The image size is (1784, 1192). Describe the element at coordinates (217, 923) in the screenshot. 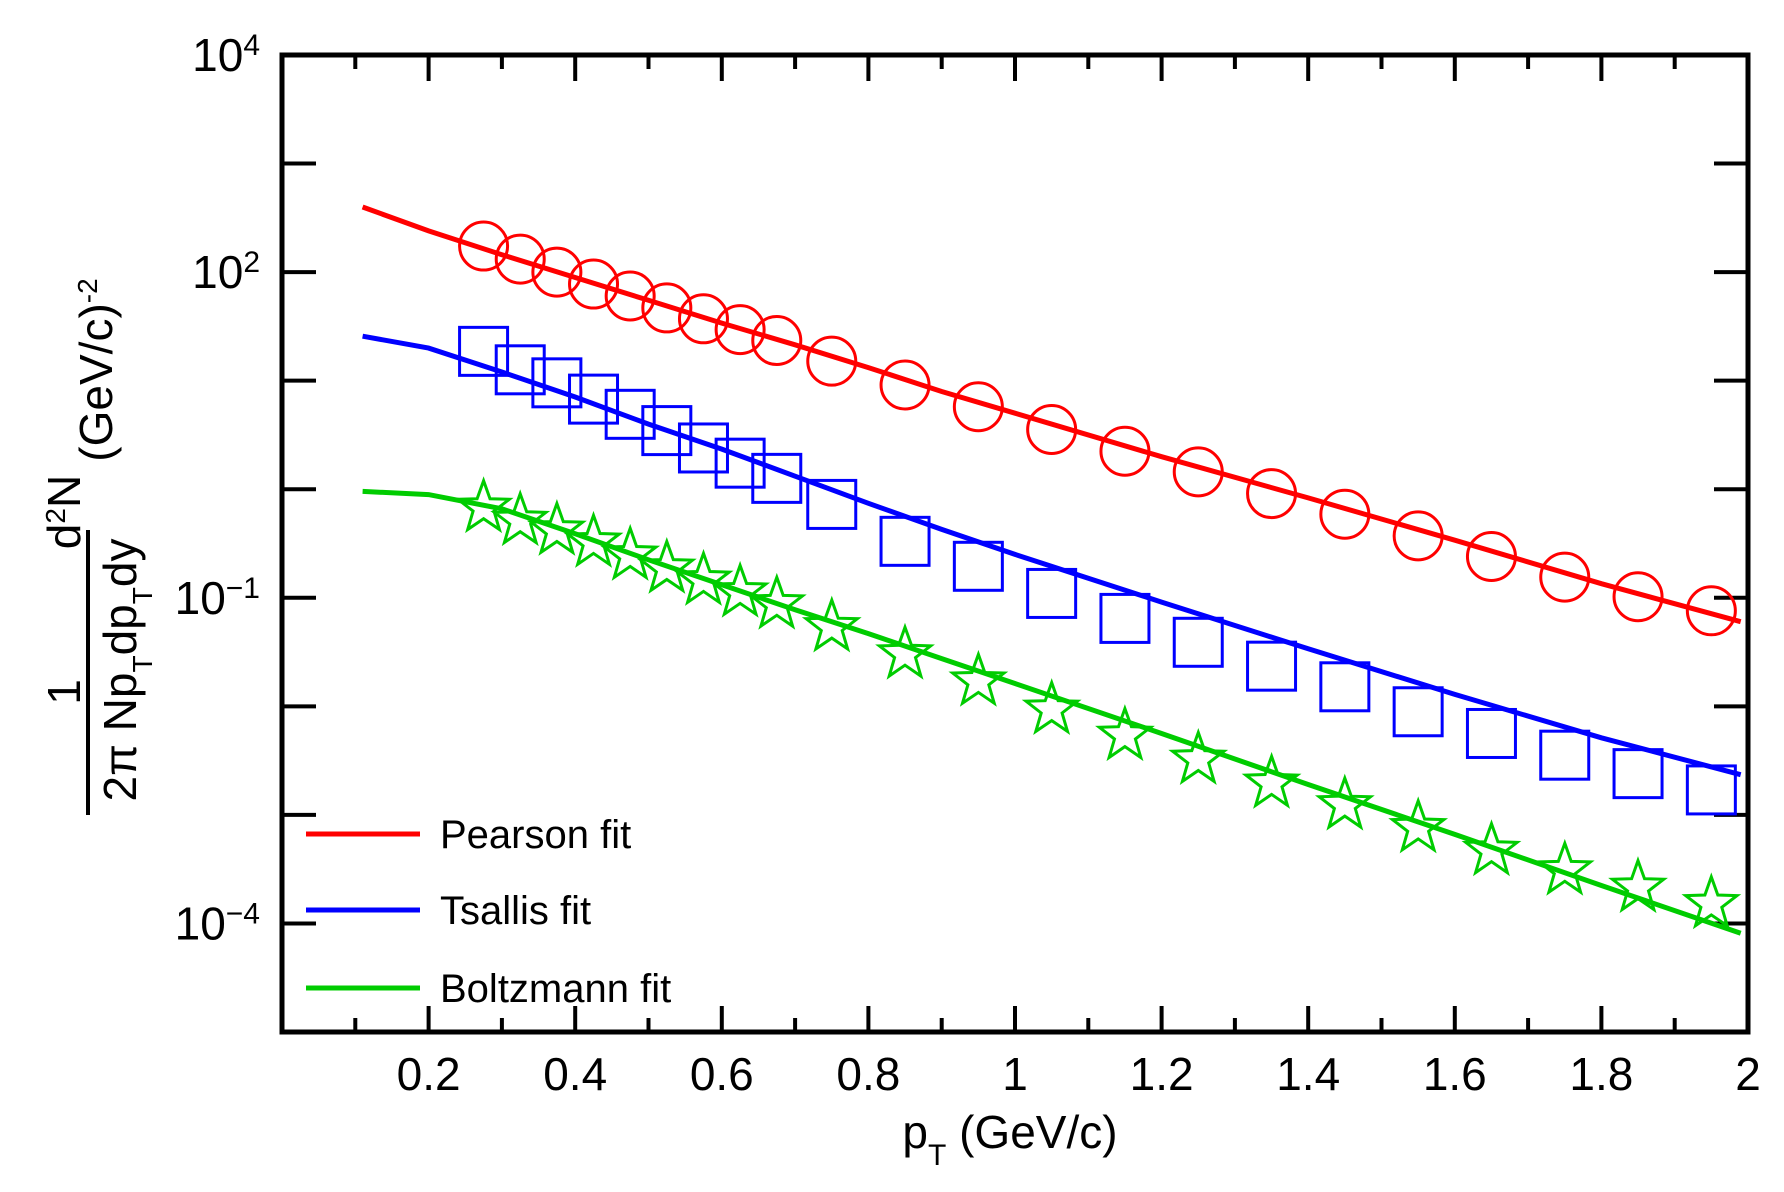

I see `y-tick-label: 10⁻⁴` at that location.